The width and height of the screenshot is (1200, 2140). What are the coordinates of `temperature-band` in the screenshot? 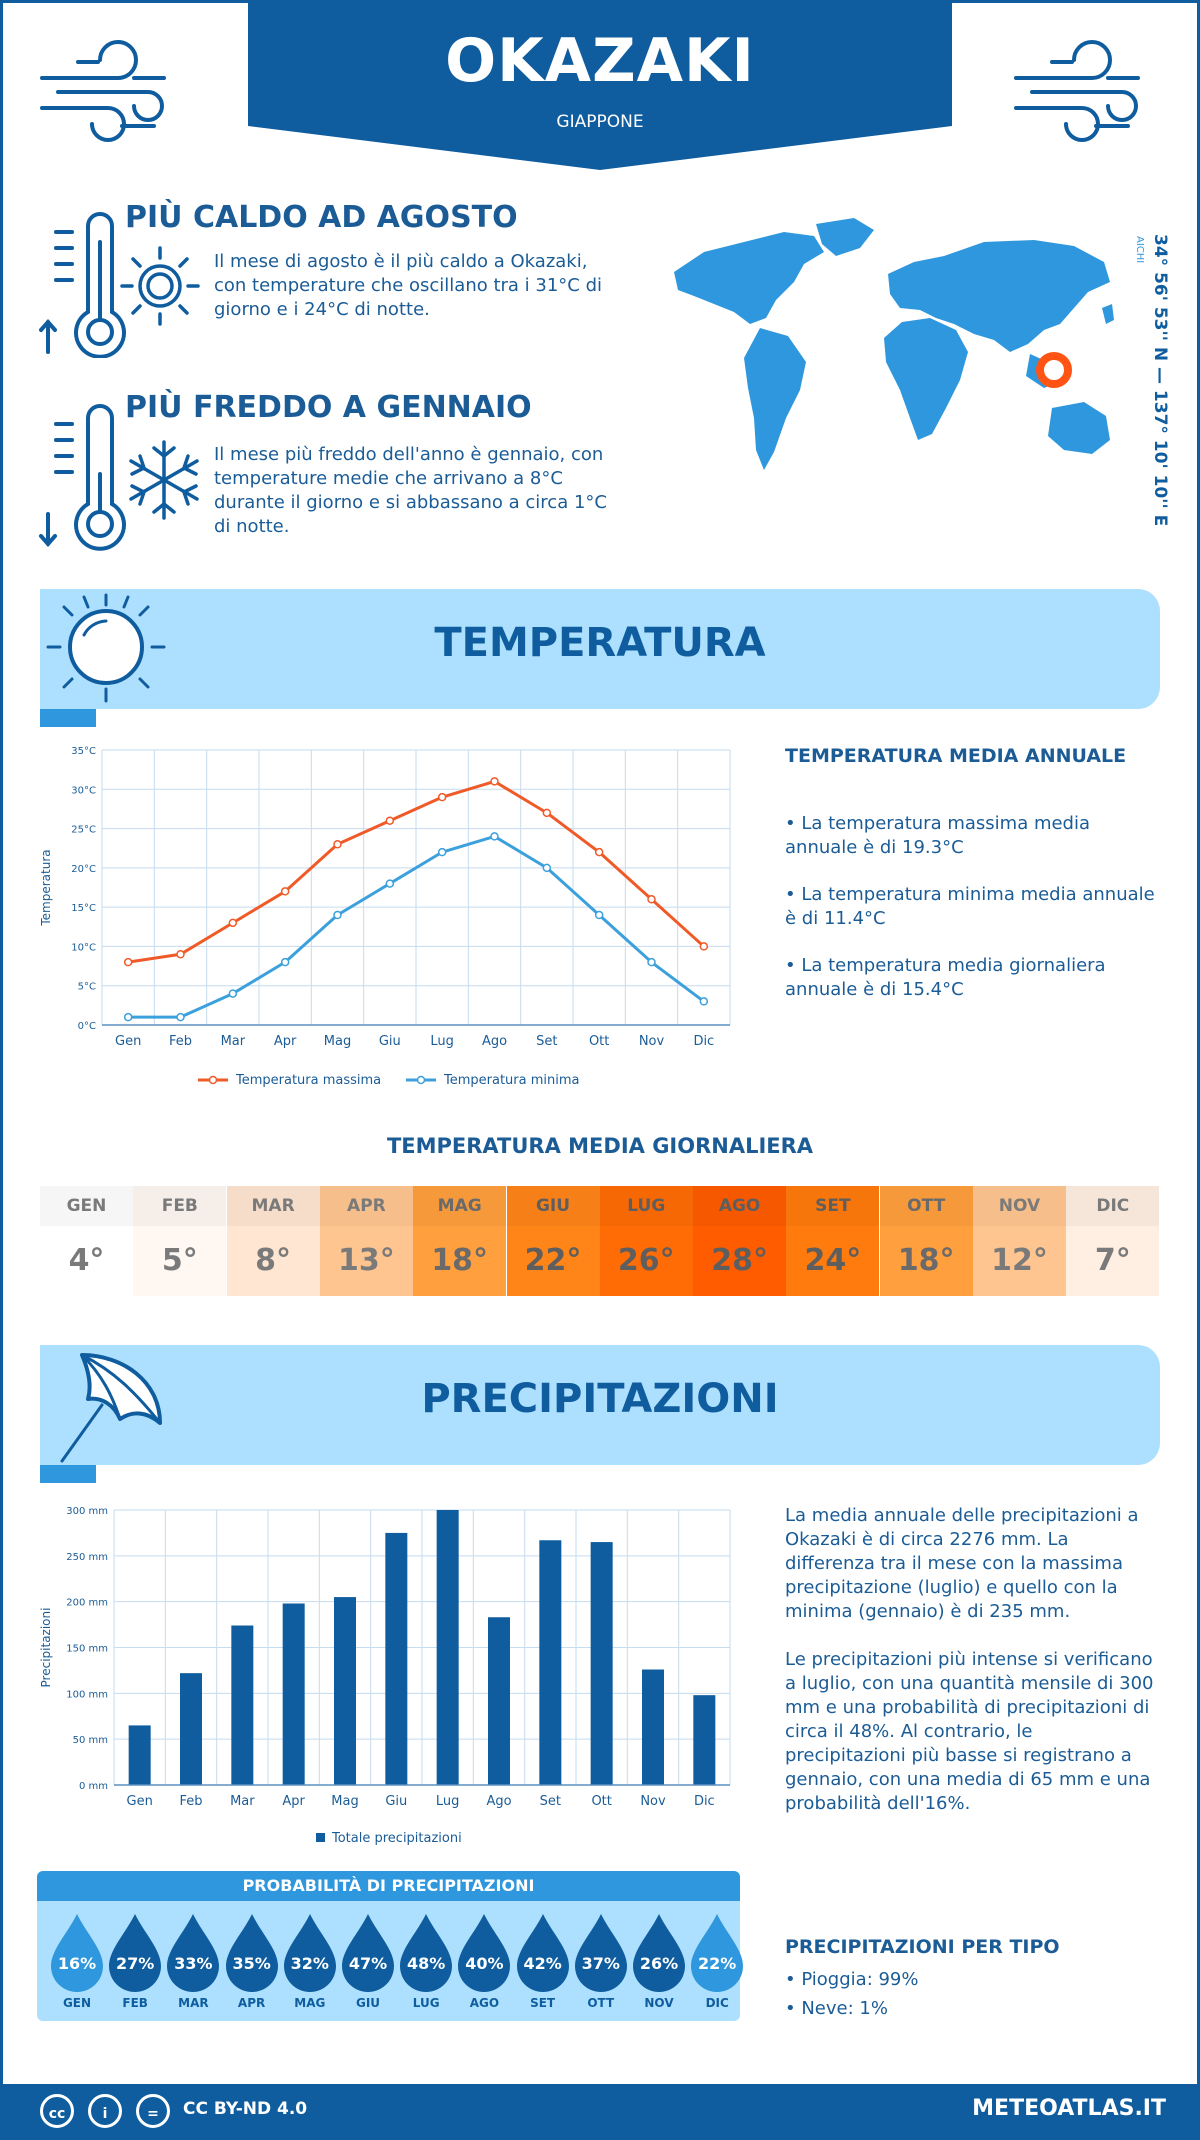 It's located at (600, 649).